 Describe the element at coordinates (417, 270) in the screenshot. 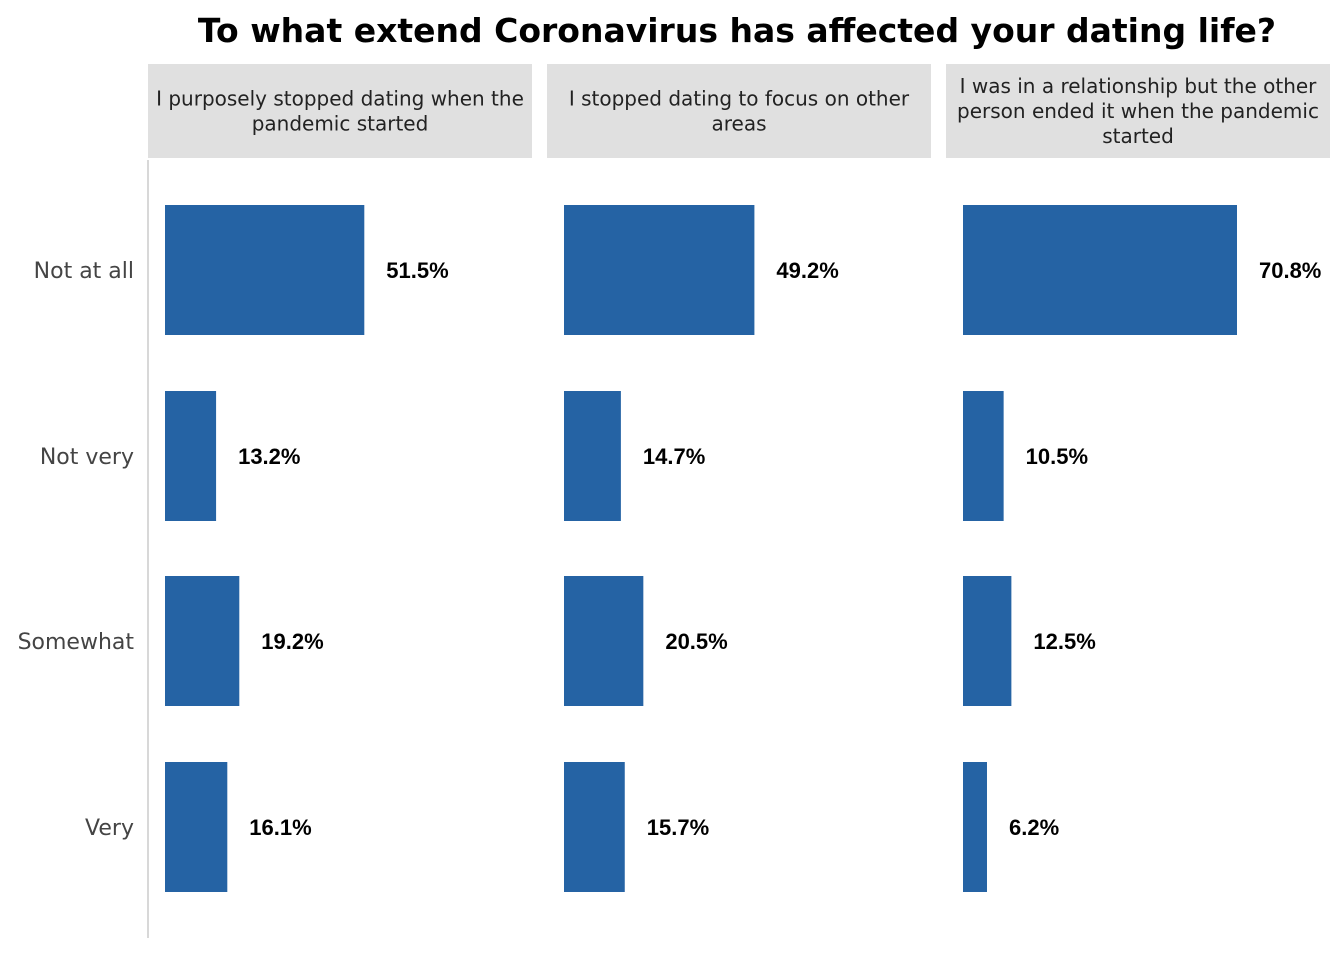

I see `bar-value-label: 51.5%` at that location.